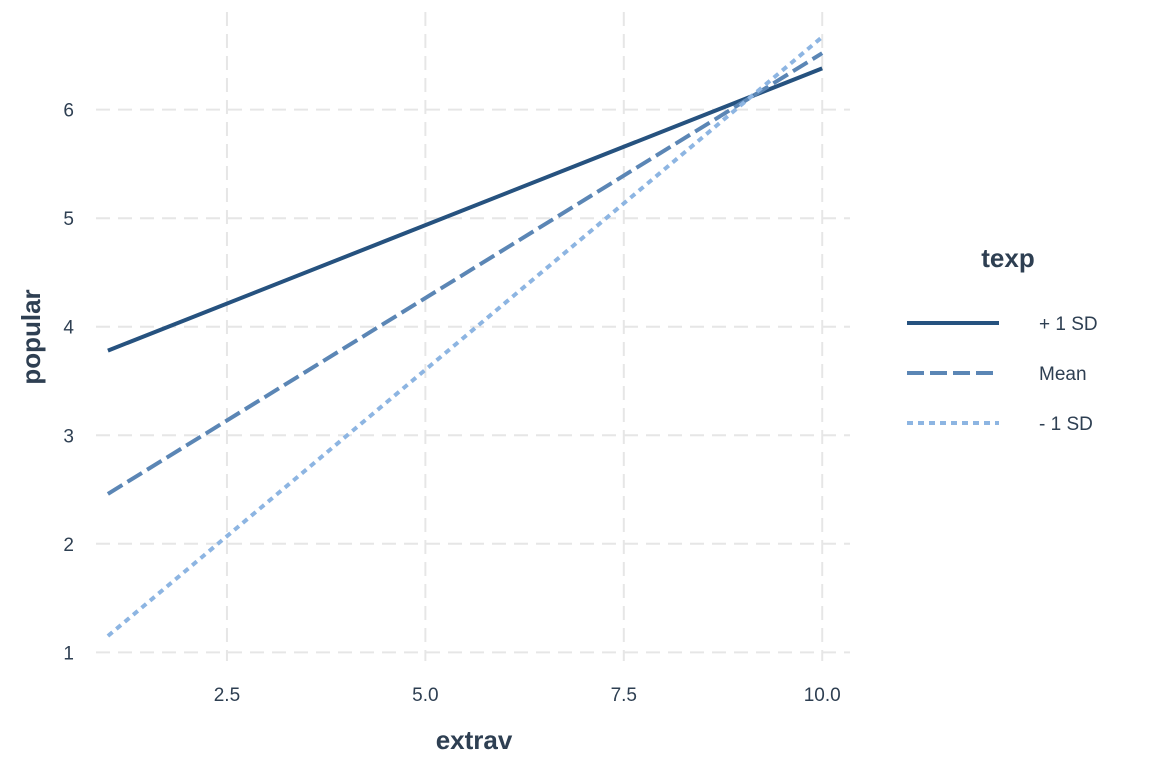 This screenshot has height=773, width=1152. I want to click on y-tick-label: 5, so click(68, 219).